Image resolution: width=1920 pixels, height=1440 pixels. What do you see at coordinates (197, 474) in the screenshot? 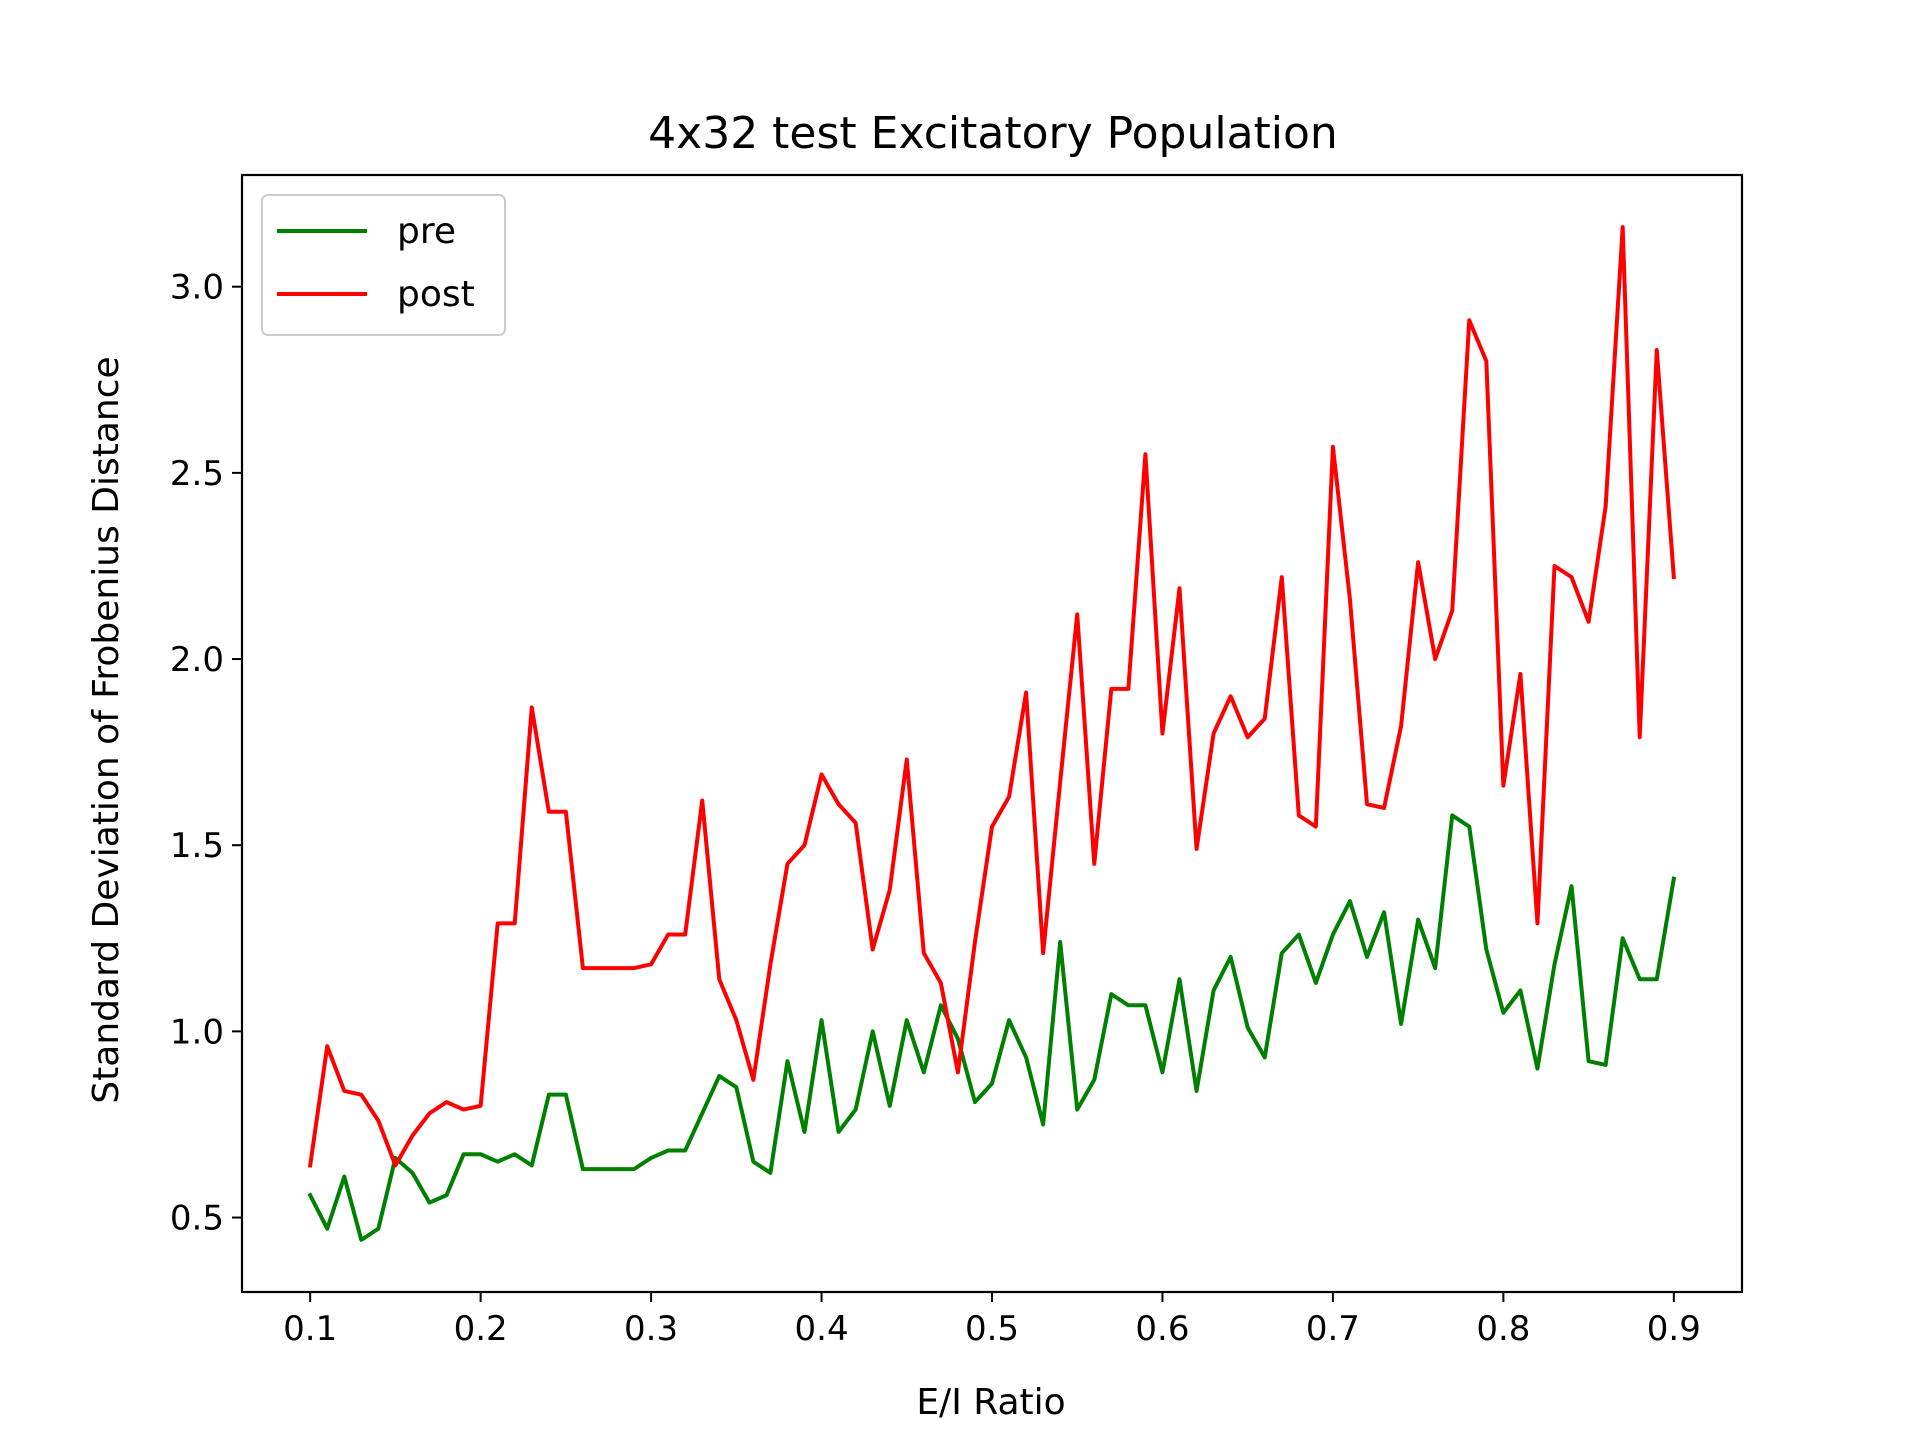
I see `y-tick-label: 2.5` at bounding box center [197, 474].